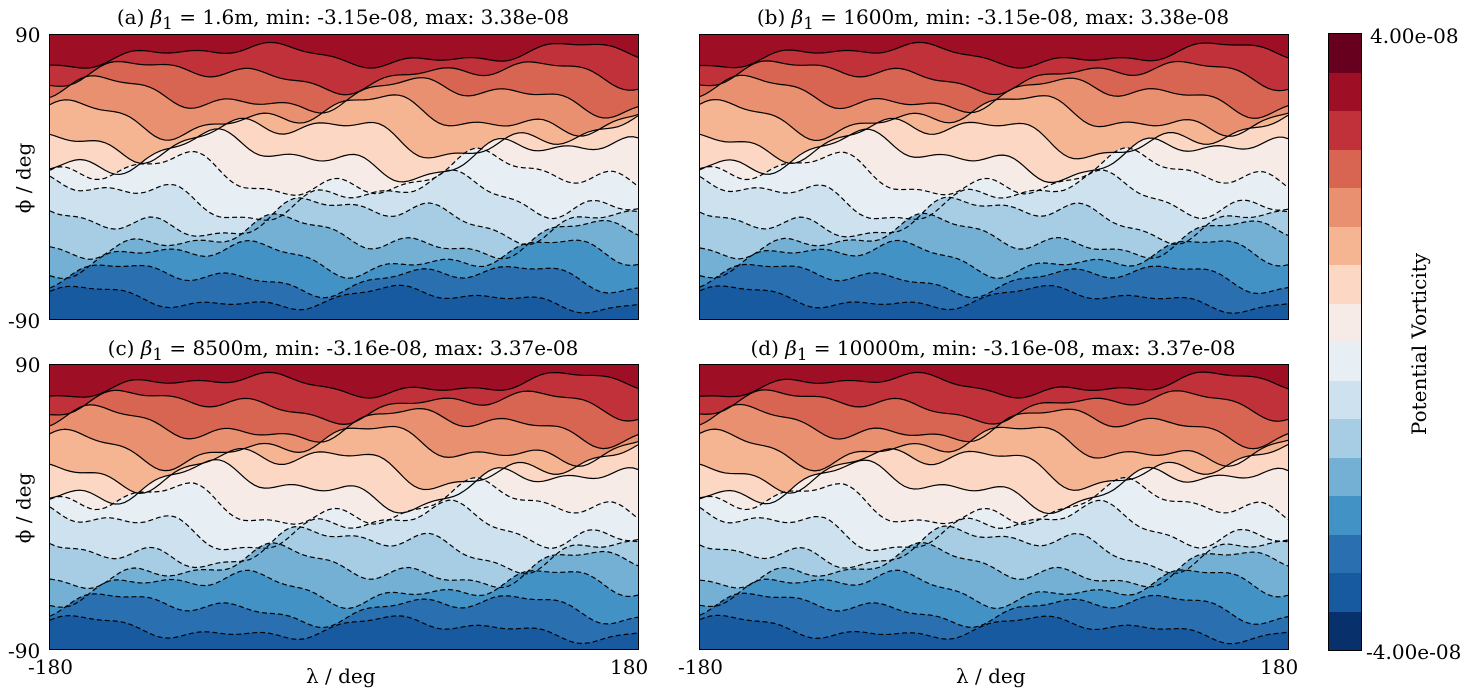  Describe the element at coordinates (365, 17) in the screenshot. I see `panel-a-min: -3.15e-08` at that location.